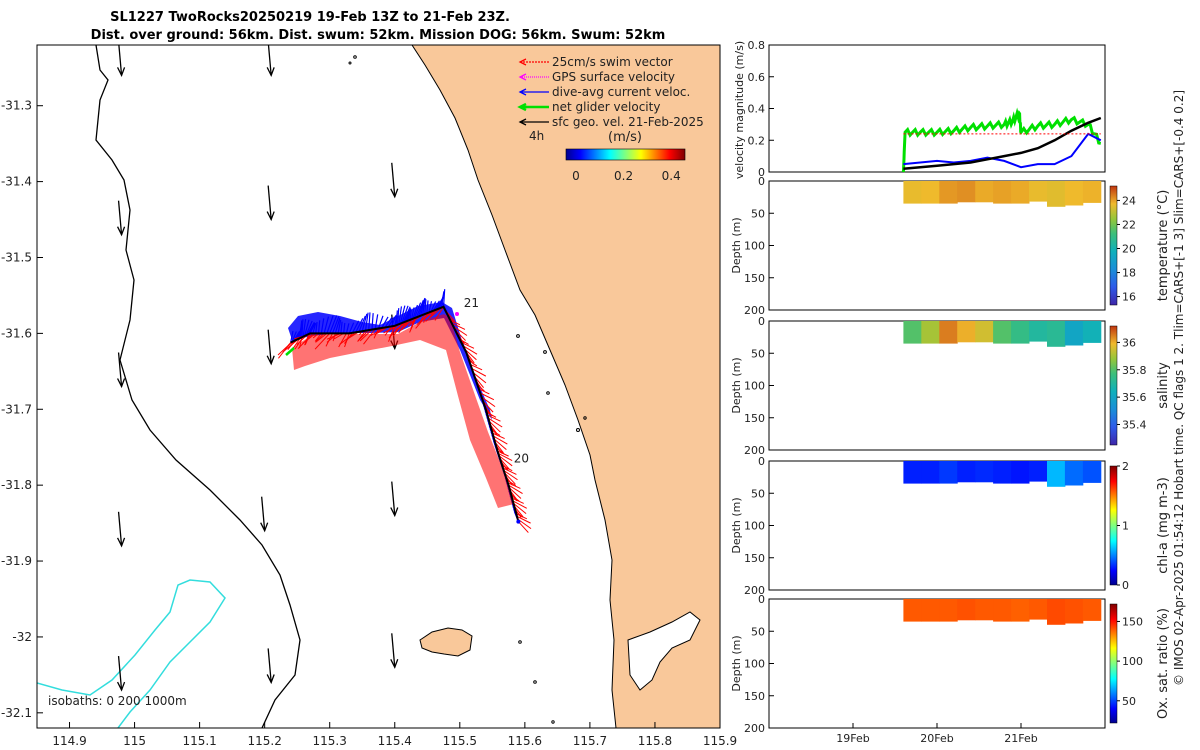  I want to click on colorbar-tick-label: 36, so click(1129, 342).